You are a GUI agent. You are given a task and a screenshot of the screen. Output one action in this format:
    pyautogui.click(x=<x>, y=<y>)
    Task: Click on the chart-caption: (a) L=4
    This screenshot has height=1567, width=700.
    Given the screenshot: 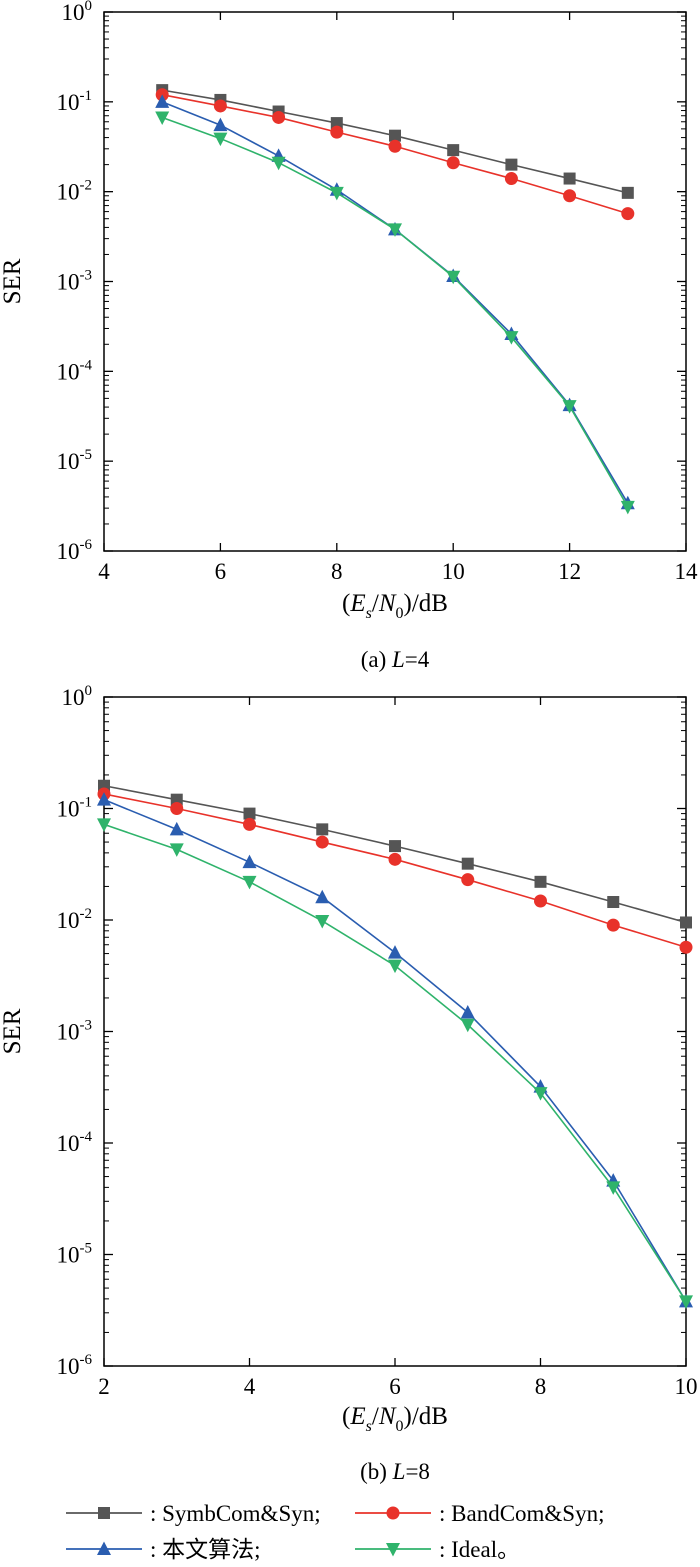 What is the action you would take?
    pyautogui.click(x=395, y=659)
    